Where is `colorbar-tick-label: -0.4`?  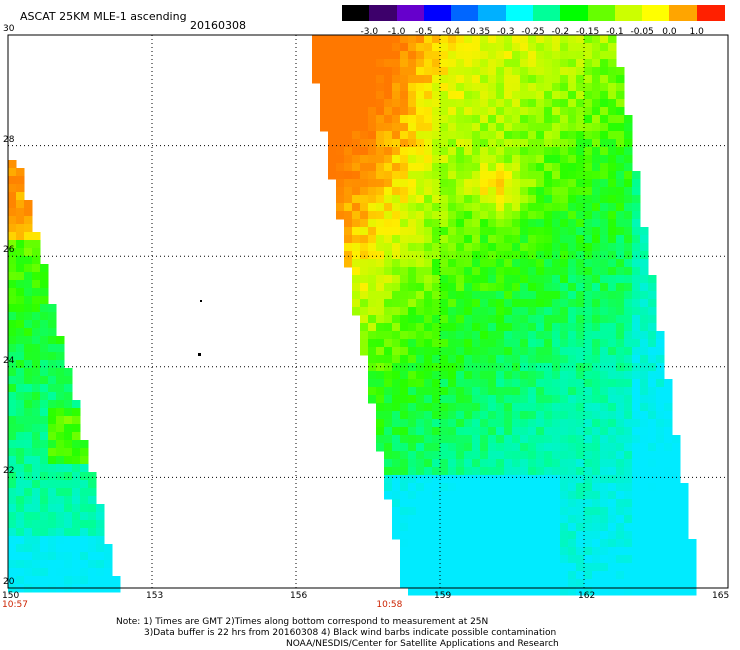
colorbar-tick-label: -0.4 is located at coordinates (451, 32).